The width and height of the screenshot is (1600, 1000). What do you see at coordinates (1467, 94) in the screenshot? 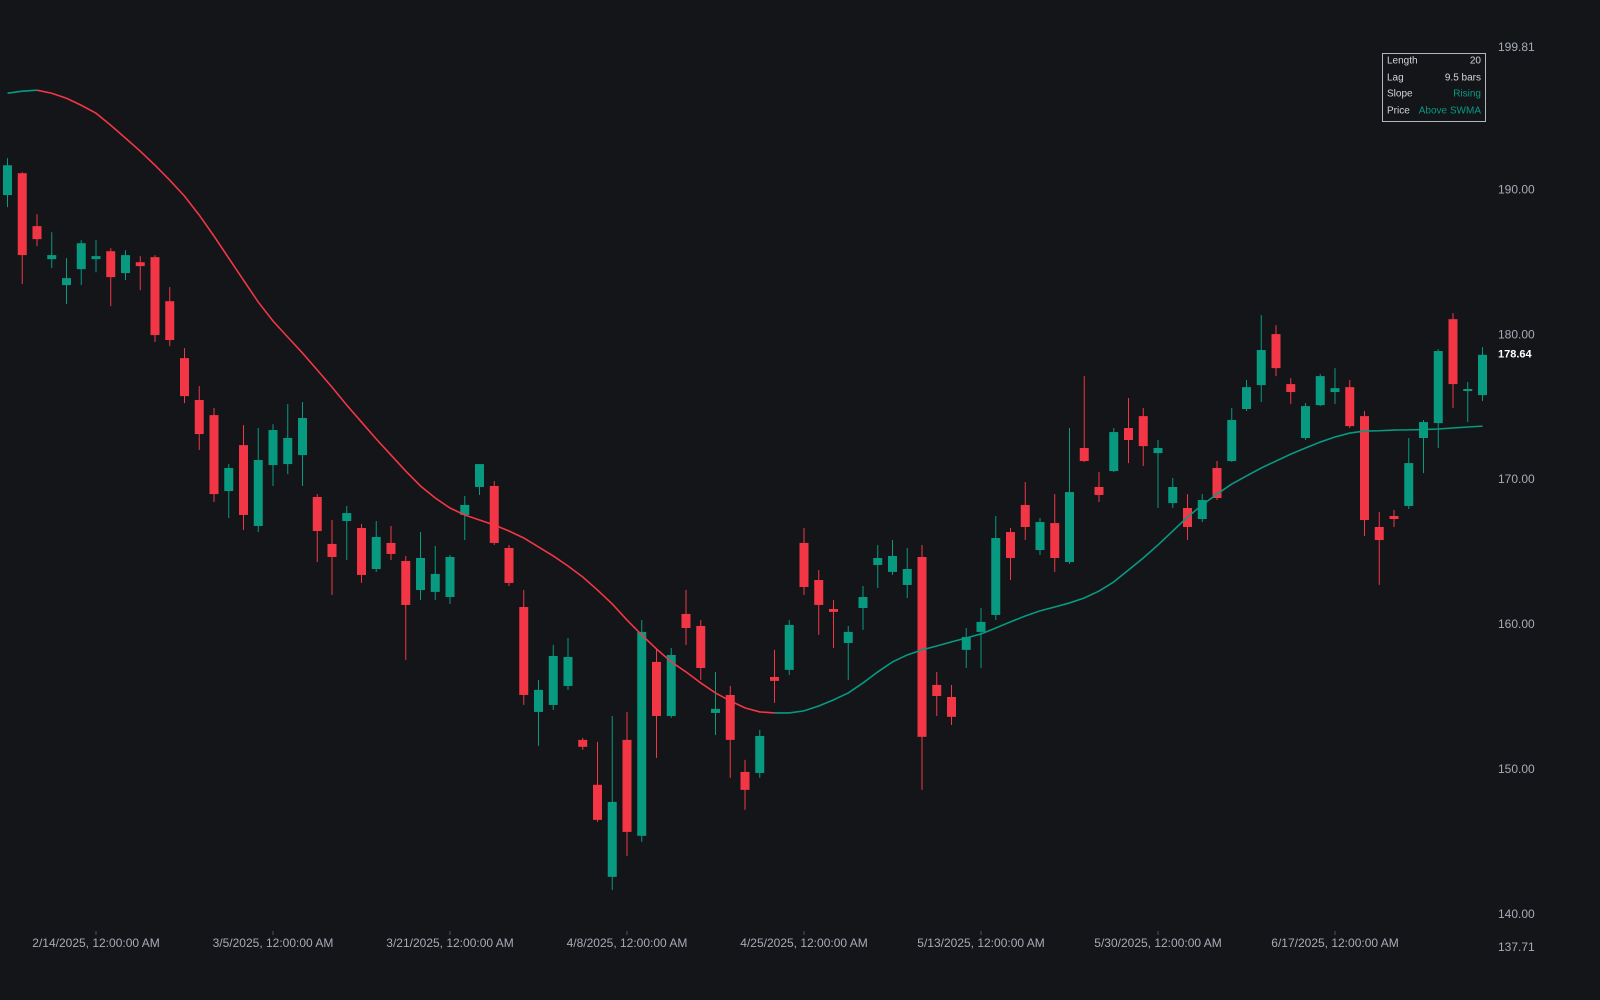
I see `info-value: Rising` at bounding box center [1467, 94].